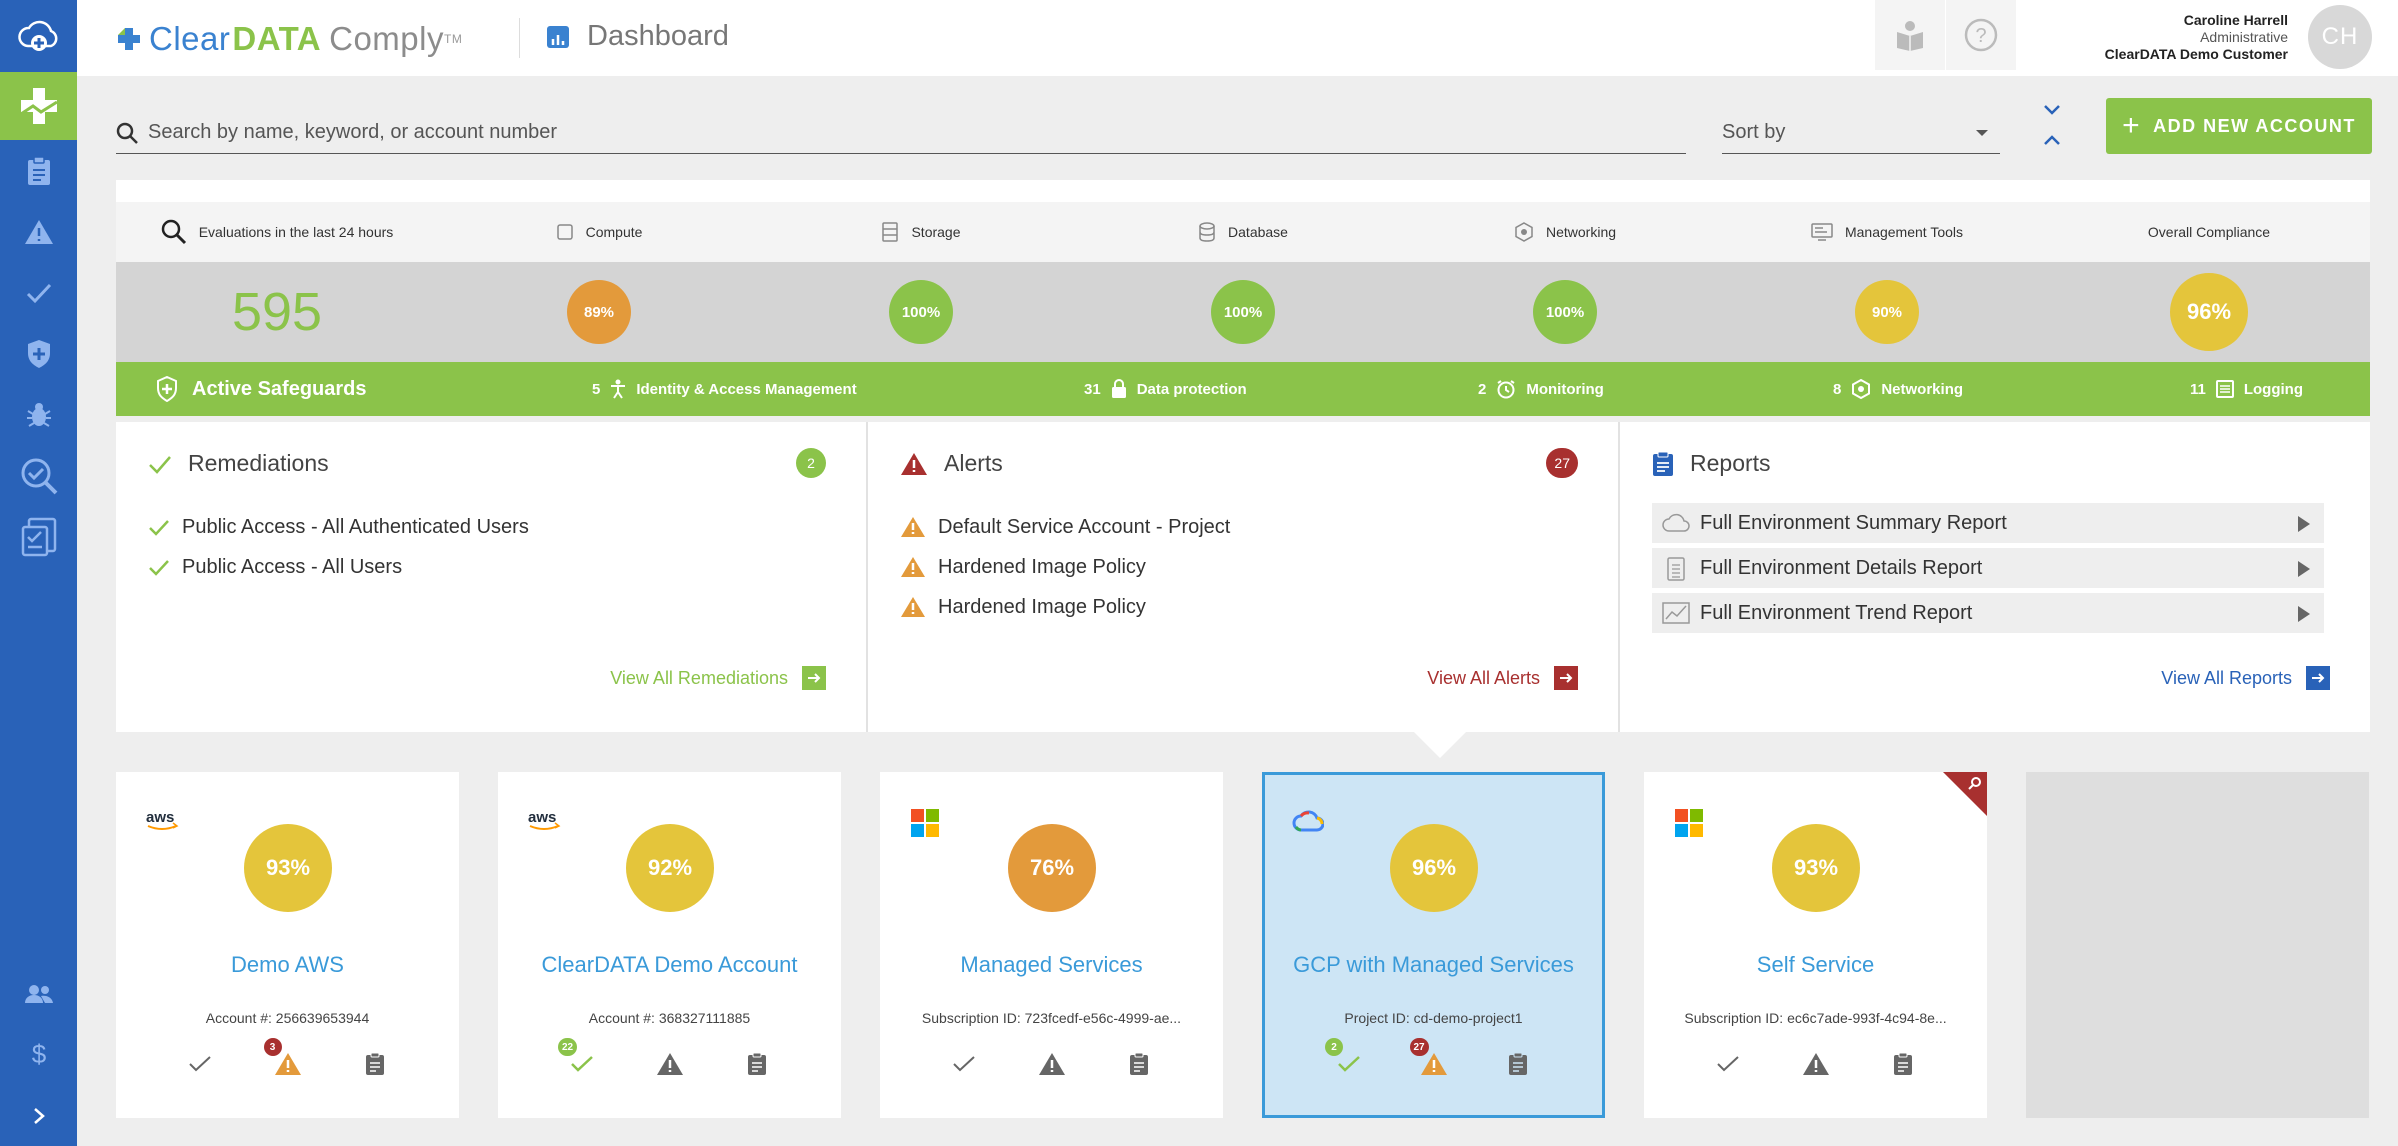 This screenshot has height=1146, width=2398. What do you see at coordinates (1974, 783) in the screenshot?
I see `search-icon` at bounding box center [1974, 783].